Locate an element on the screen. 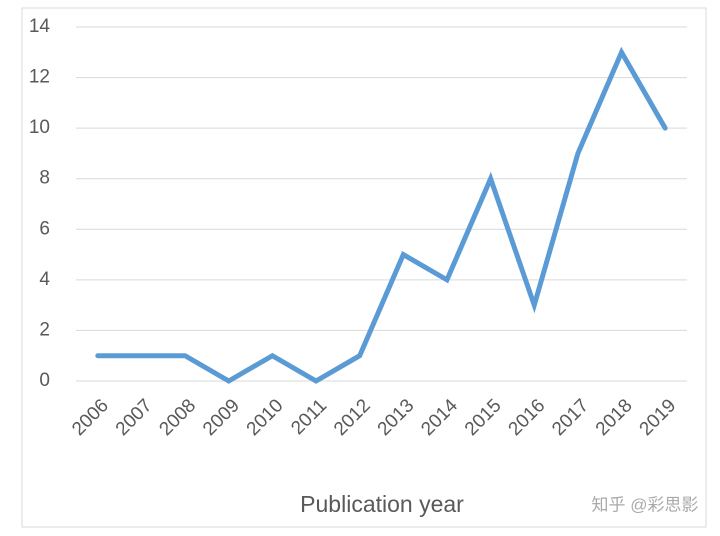  y-tick-label: 8 is located at coordinates (44, 178).